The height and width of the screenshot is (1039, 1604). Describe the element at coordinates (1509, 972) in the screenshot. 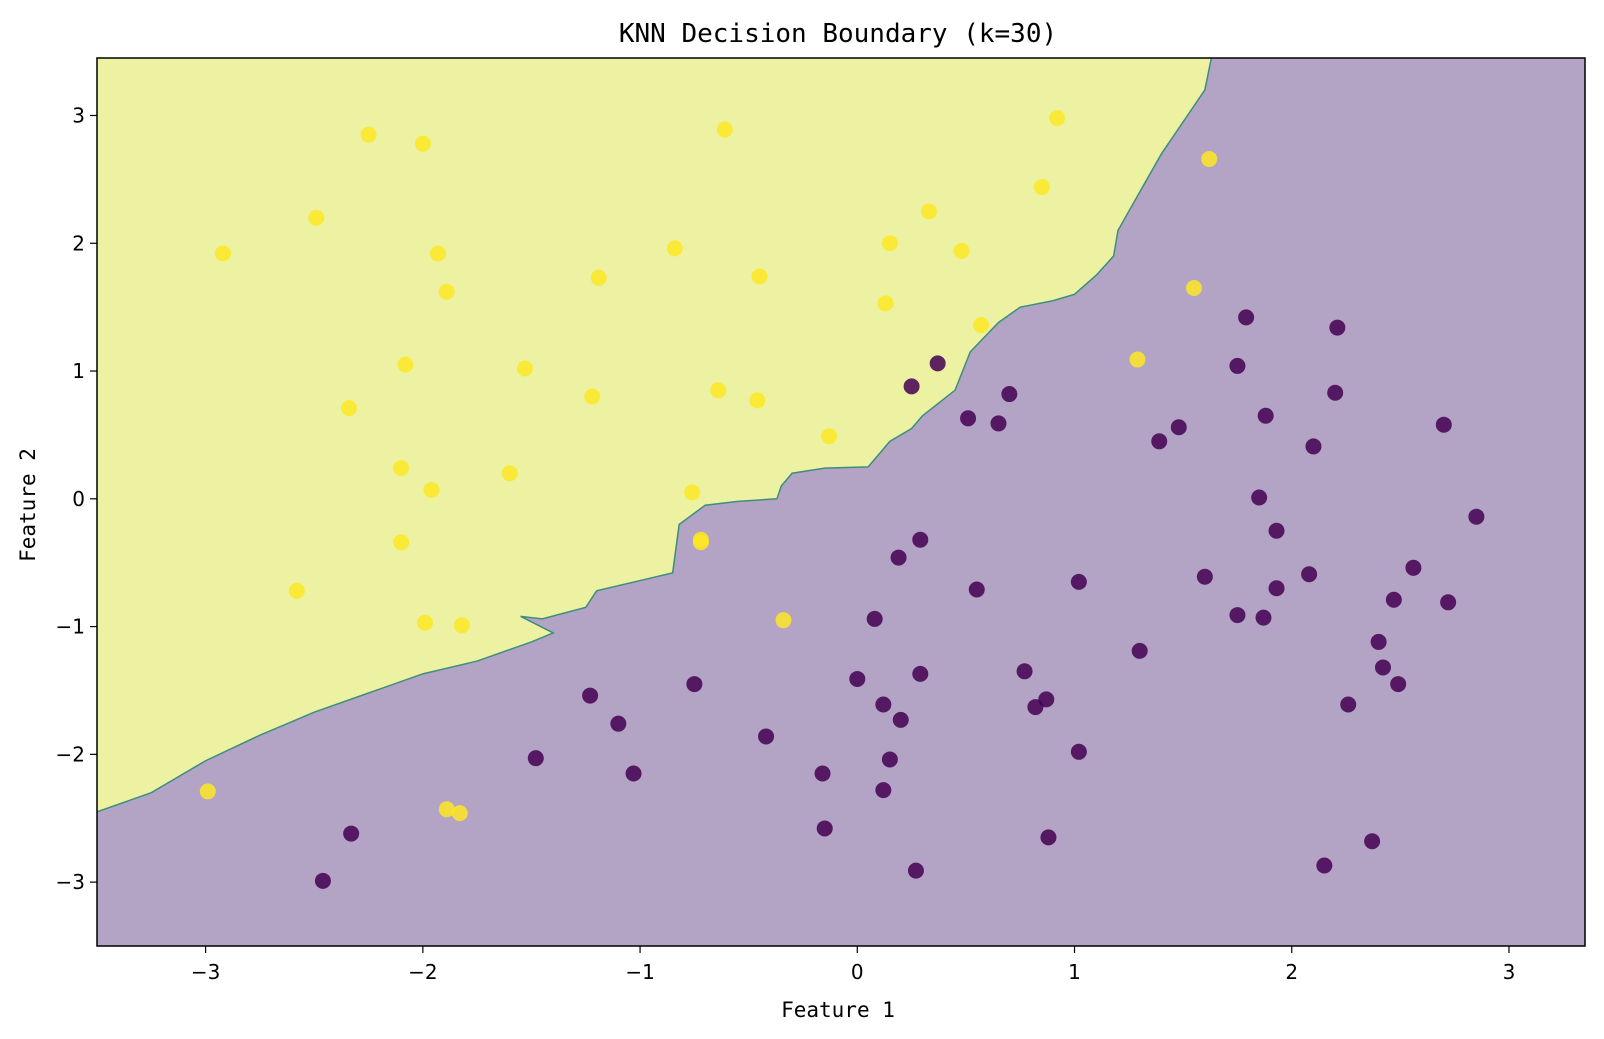

I see `x-tick-label: 3` at that location.